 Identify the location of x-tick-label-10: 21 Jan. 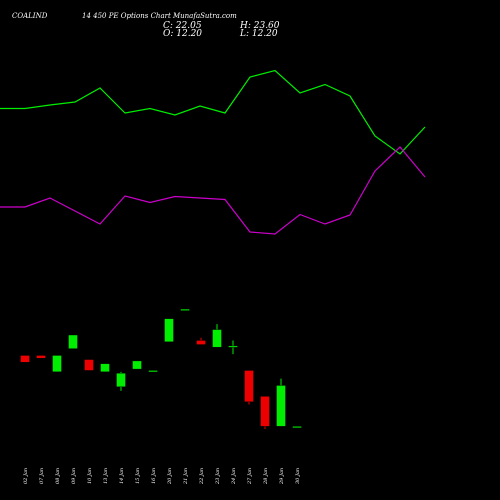
(186, 476).